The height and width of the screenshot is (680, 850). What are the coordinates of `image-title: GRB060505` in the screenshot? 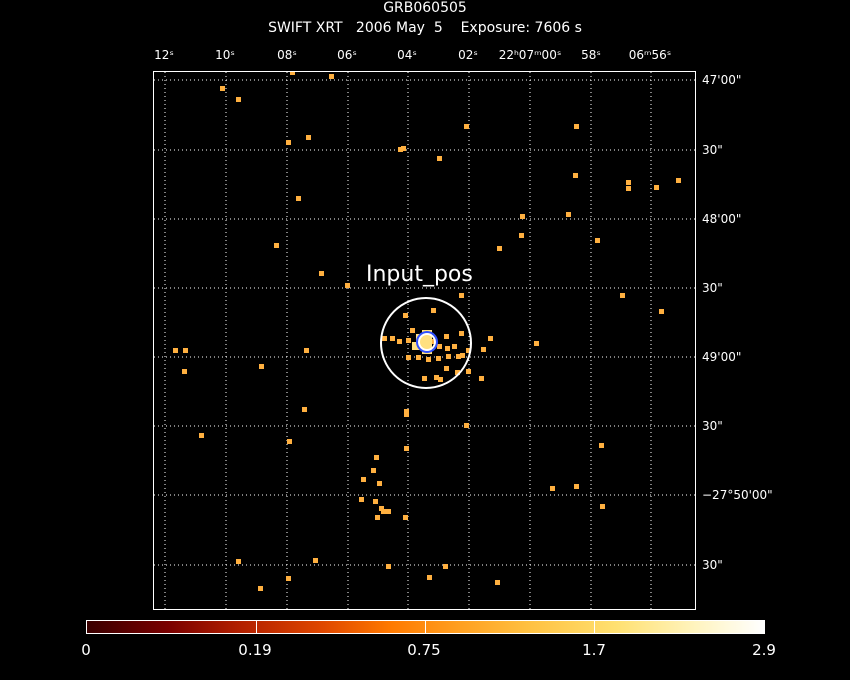 It's located at (425, 8).